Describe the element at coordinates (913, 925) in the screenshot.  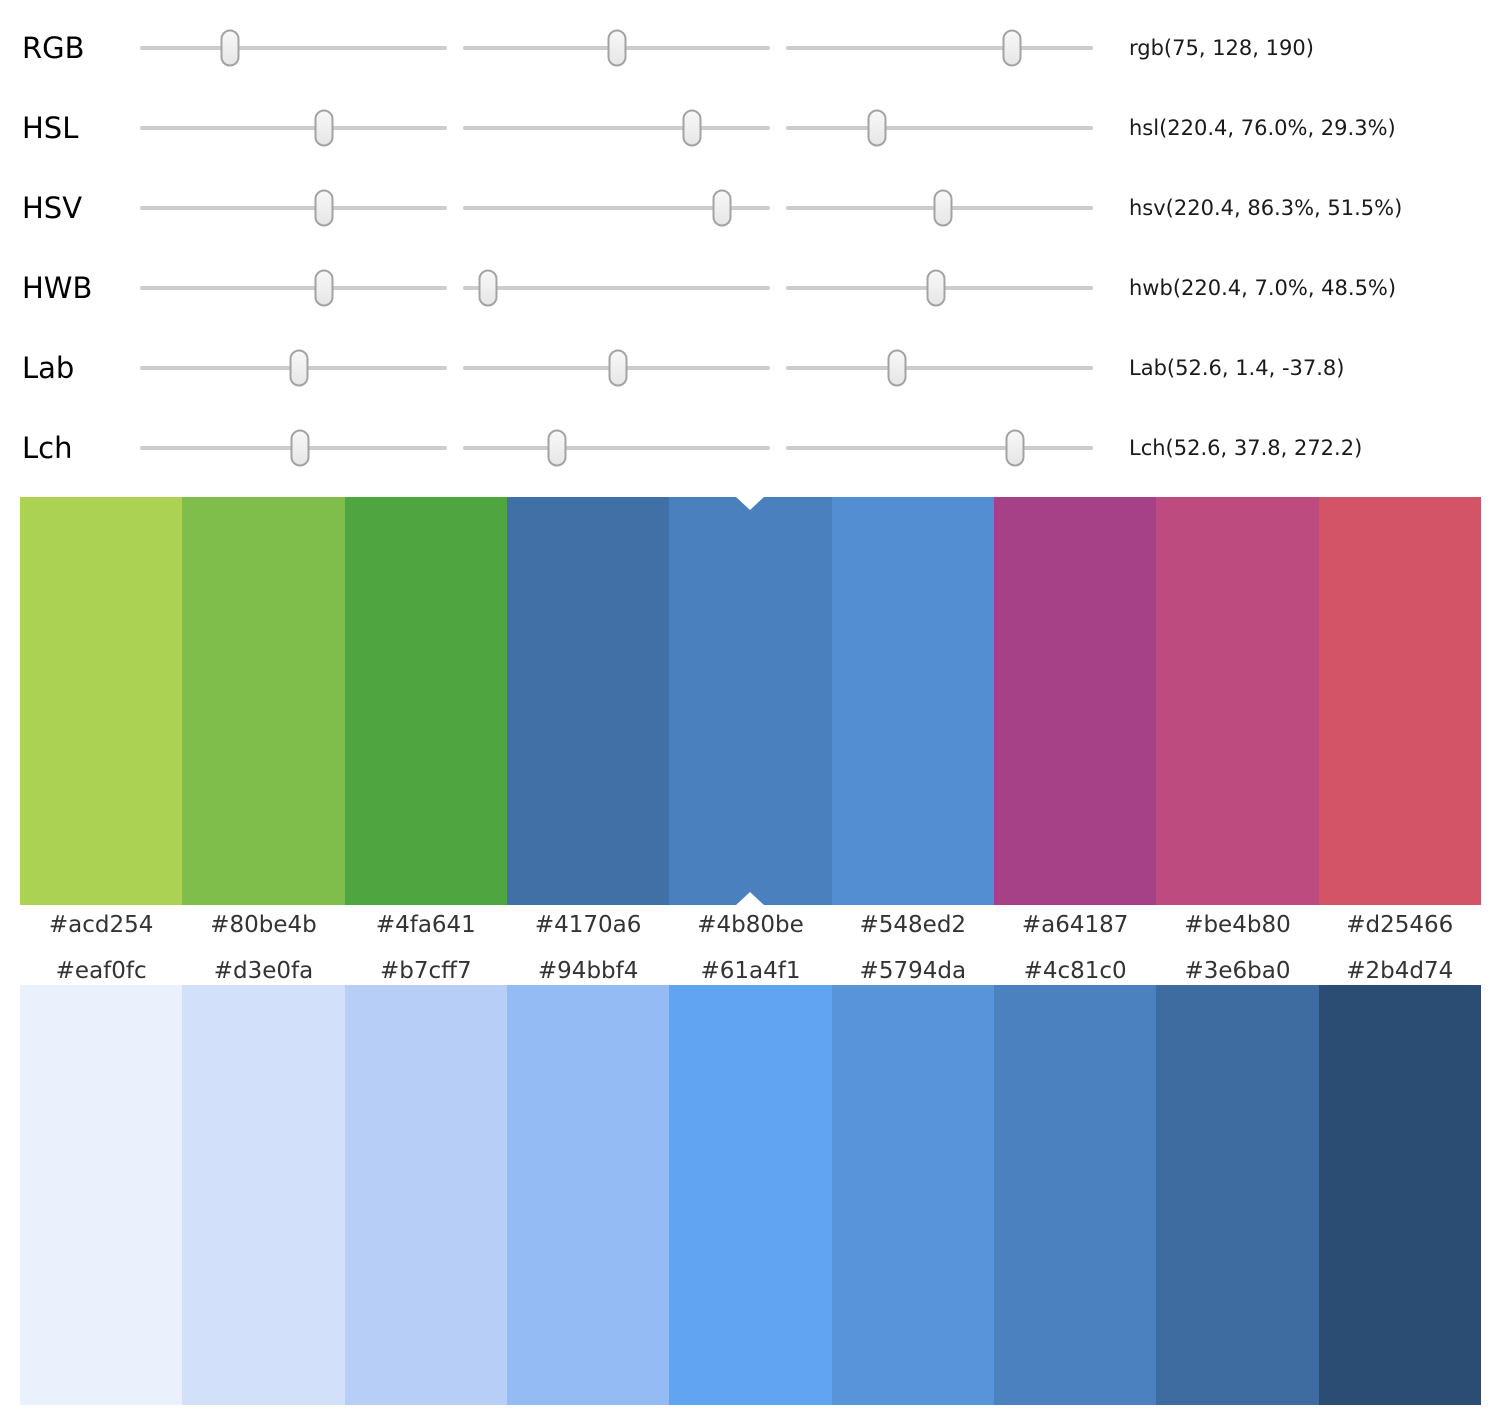
I see `palette-hex-label: #548ed2` at that location.